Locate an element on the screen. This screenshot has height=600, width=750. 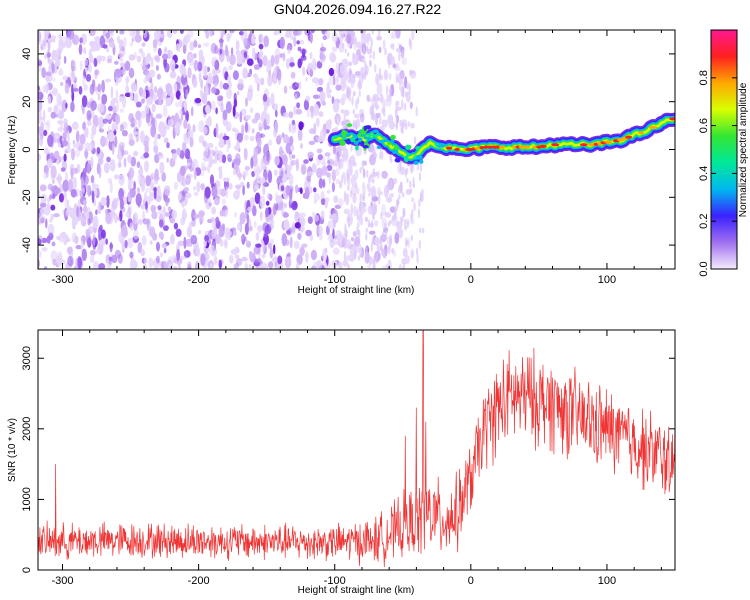
x-tick-label: -100 is located at coordinates (335, 280).